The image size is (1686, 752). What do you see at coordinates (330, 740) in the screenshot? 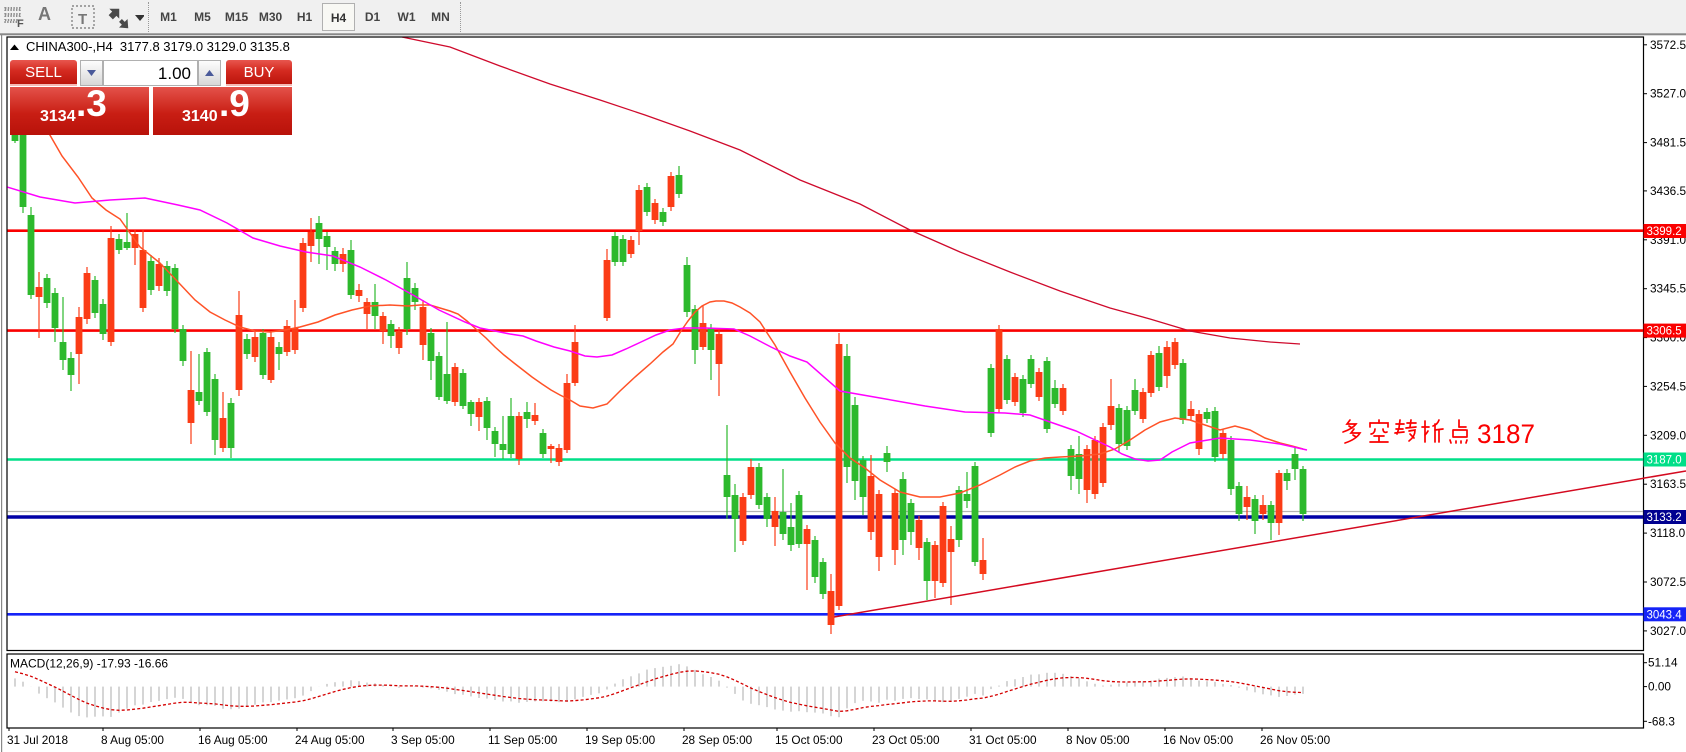
I see `svg-text: 24 Aug 05:00` at bounding box center [330, 740].